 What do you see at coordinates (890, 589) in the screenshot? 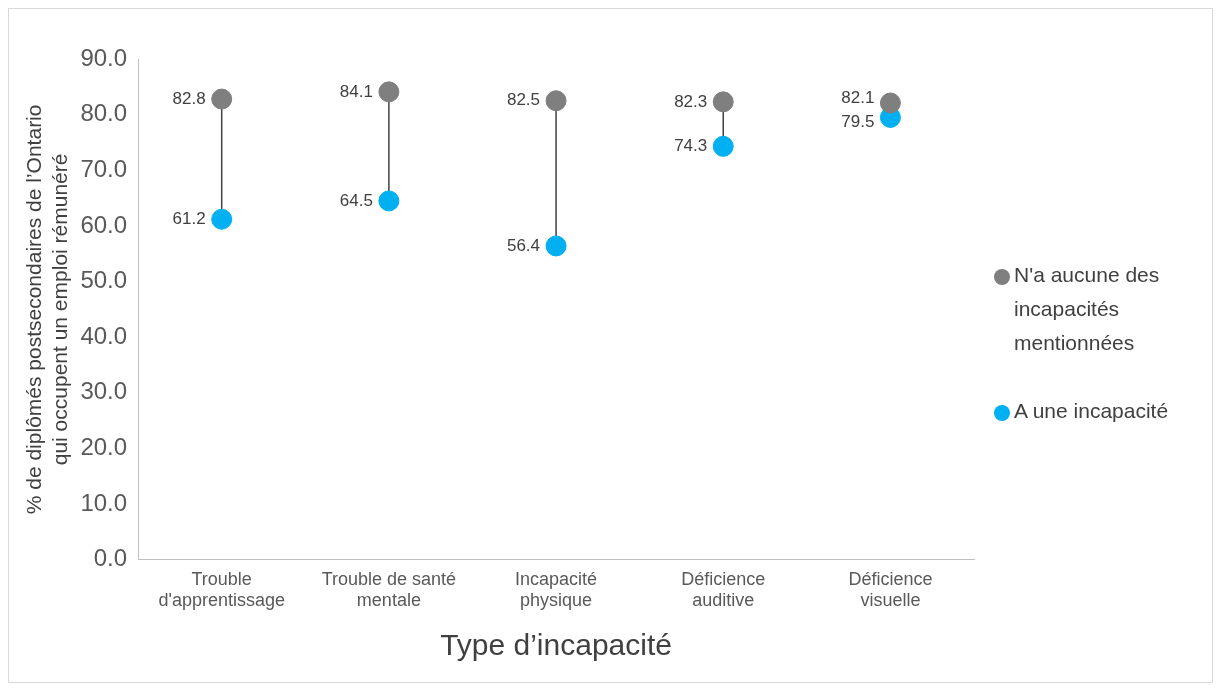
I see `x-tick-label: Déficience visuelle` at bounding box center [890, 589].